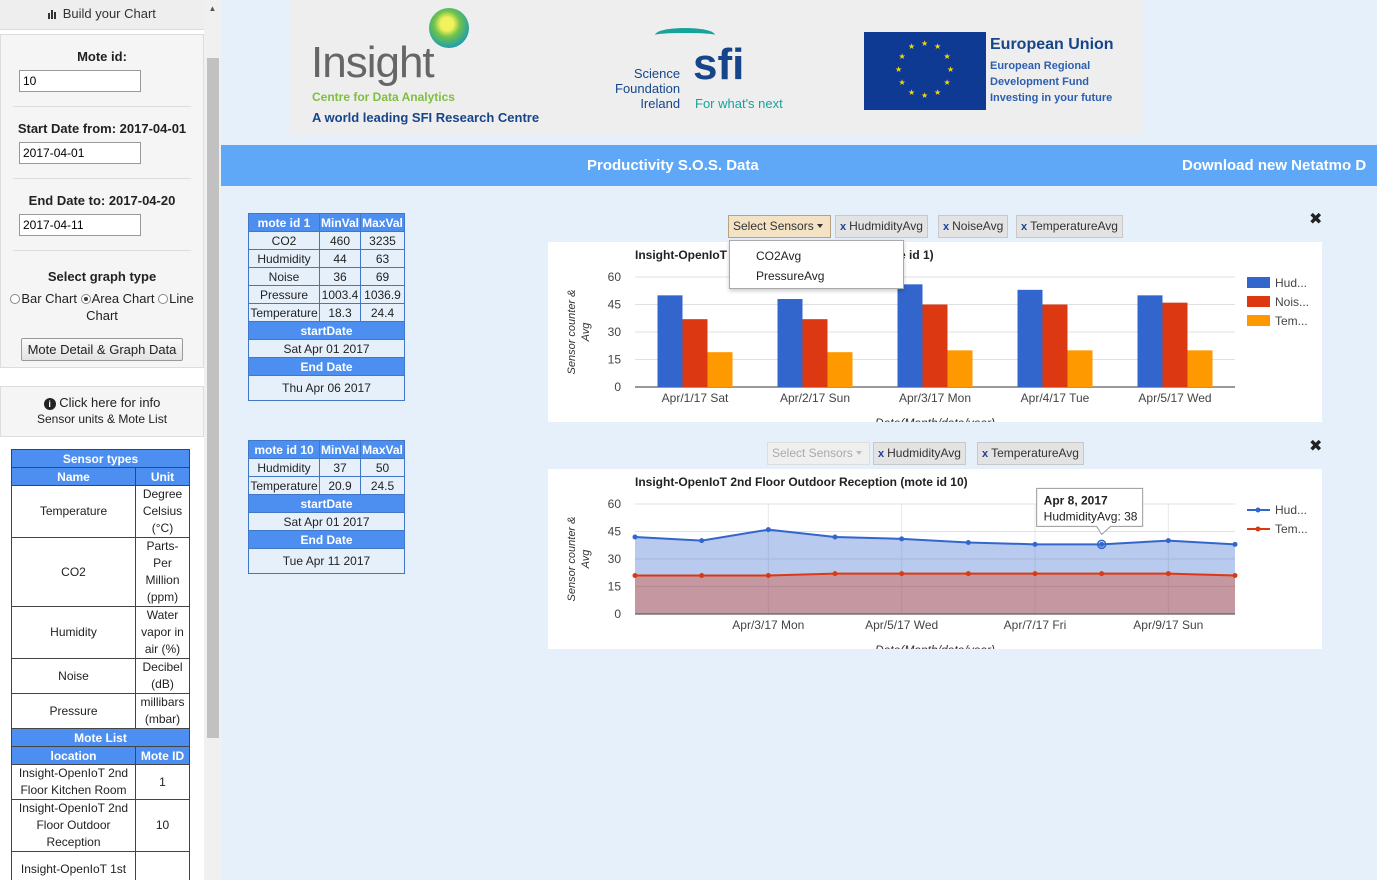 Image resolution: width=1377 pixels, height=880 pixels. What do you see at coordinates (660, 103) in the screenshot?
I see `sfi-line3: Ireland` at bounding box center [660, 103].